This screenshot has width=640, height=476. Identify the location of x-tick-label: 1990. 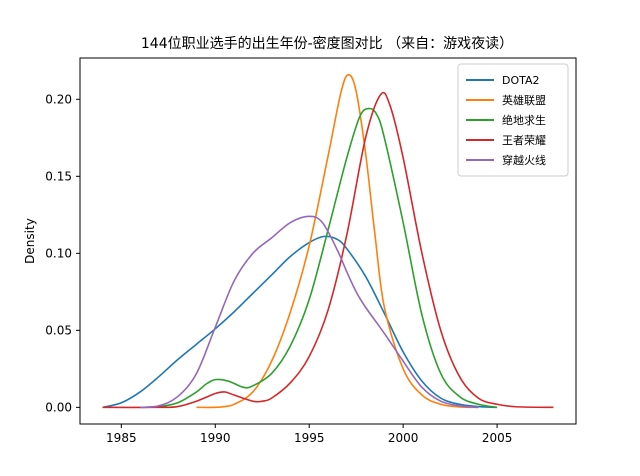
(215, 438).